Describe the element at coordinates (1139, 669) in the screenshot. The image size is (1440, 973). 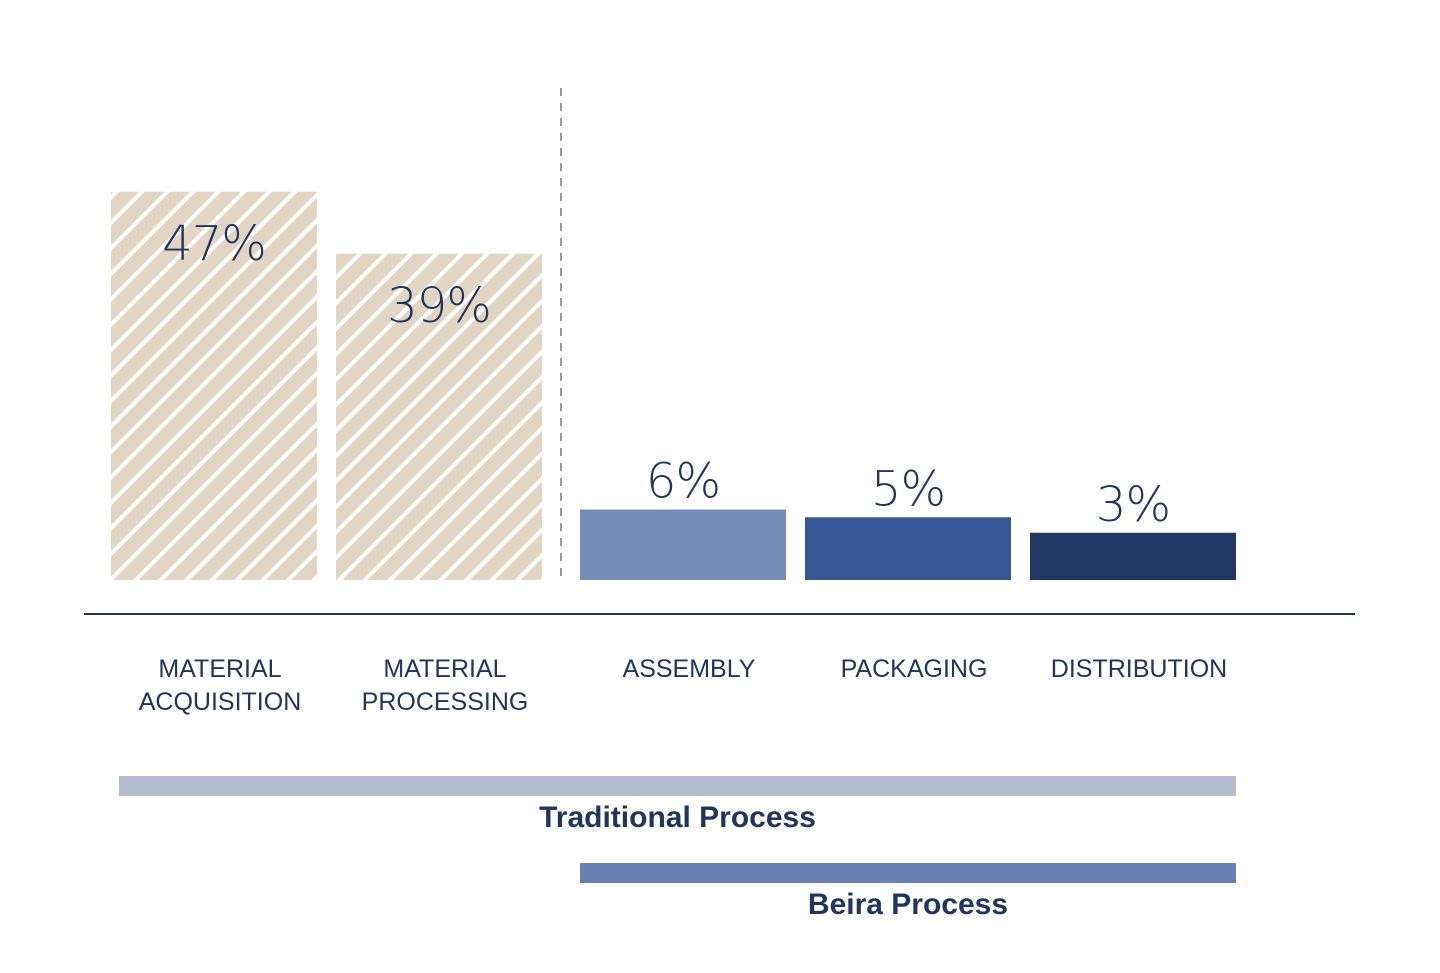
I see `category-label: DISTRIBUTION` at that location.